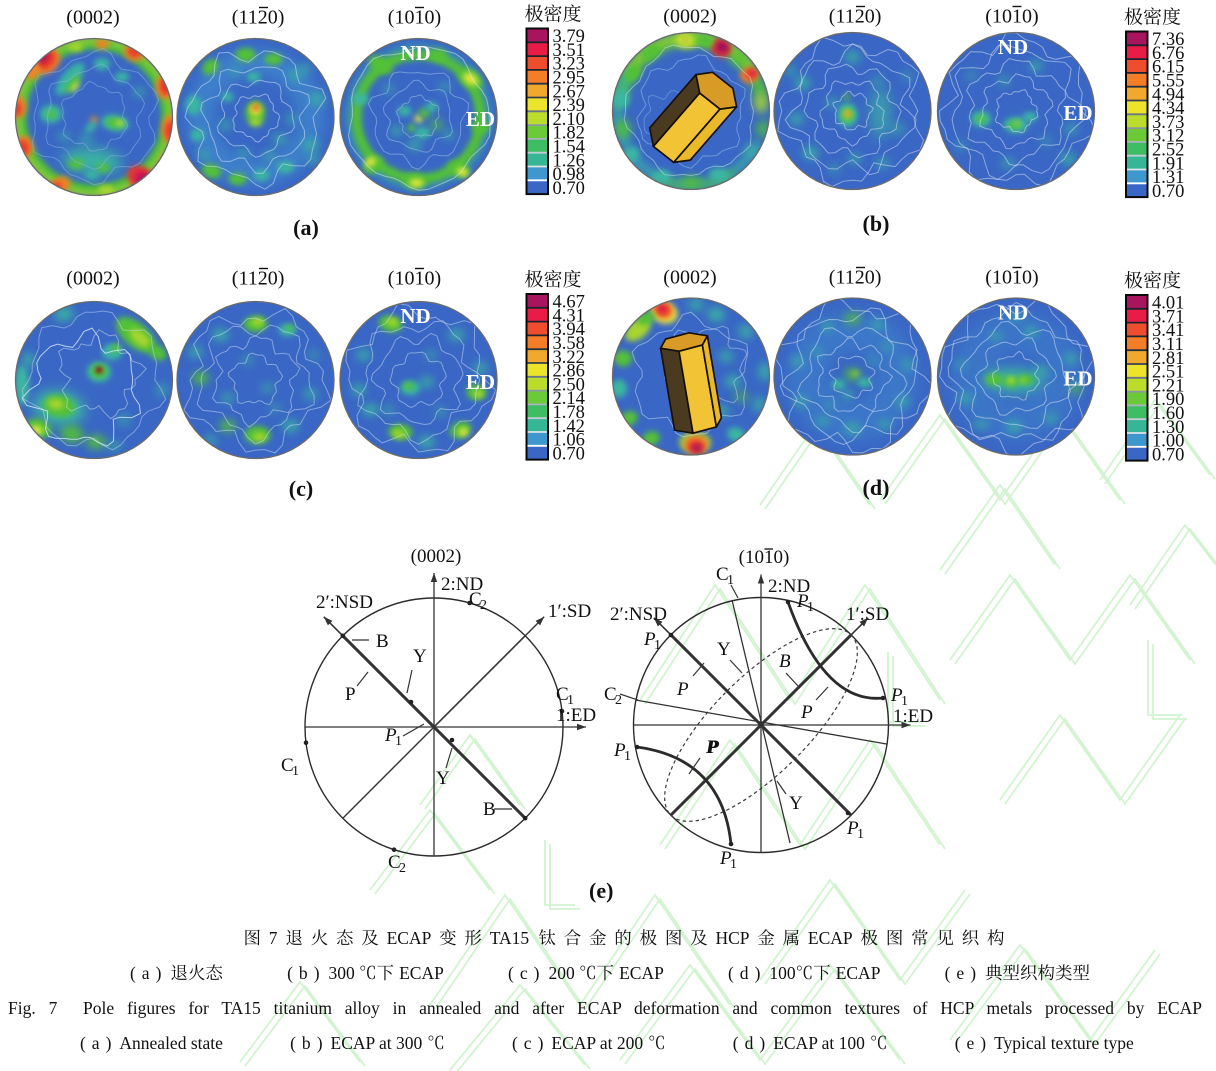  Describe the element at coordinates (569, 385) in the screenshot. I see `svg-text: 2.50` at that location.